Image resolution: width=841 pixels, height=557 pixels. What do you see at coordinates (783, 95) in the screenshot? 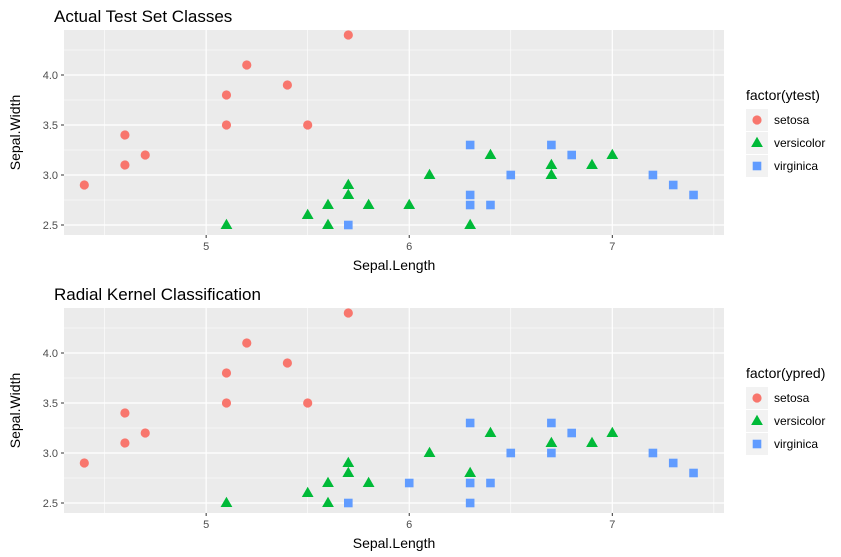
I see `legend-title: factor(ytest)` at bounding box center [783, 95].